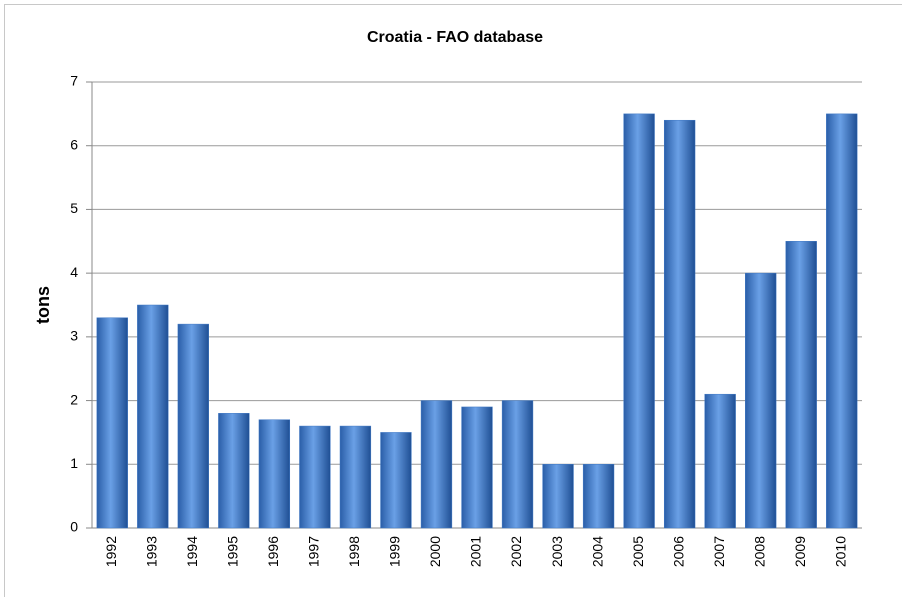  What do you see at coordinates (455, 37) in the screenshot?
I see `chart-title: Croatia - FAO database` at bounding box center [455, 37].